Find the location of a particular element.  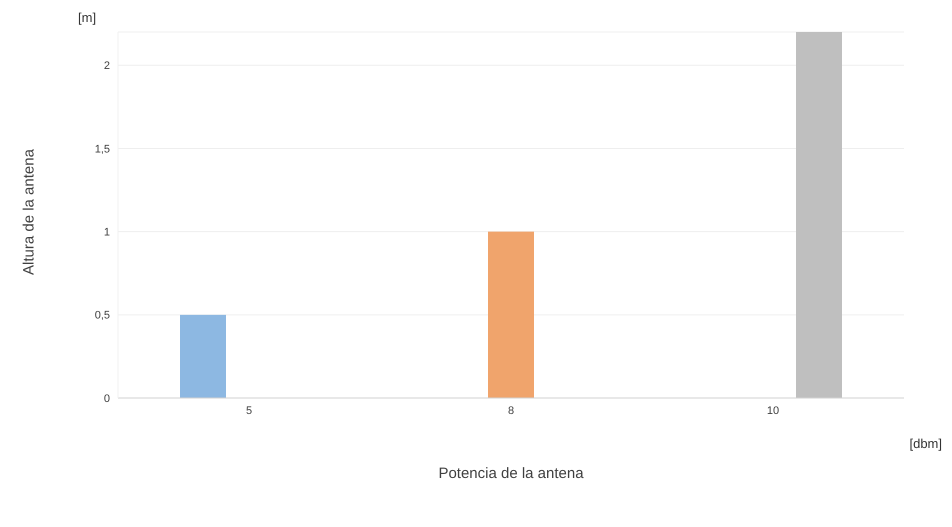

x-axis-title: Potencia de la antena is located at coordinates (511, 473).